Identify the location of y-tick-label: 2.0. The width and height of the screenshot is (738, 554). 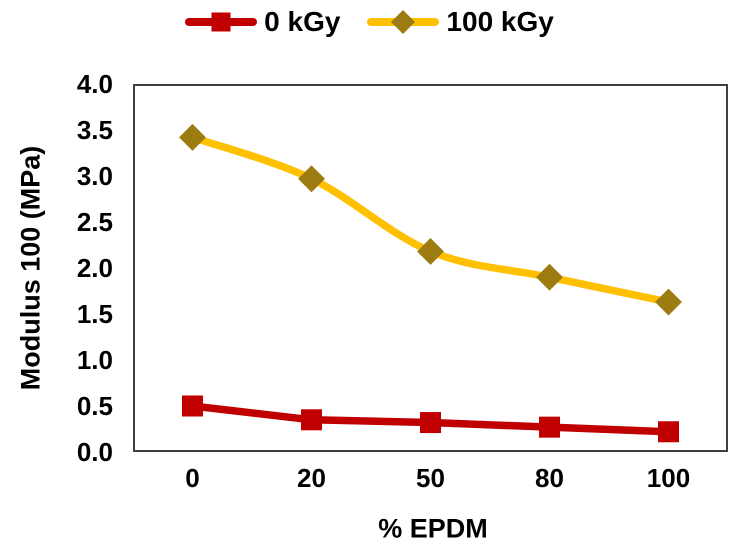
(94, 268).